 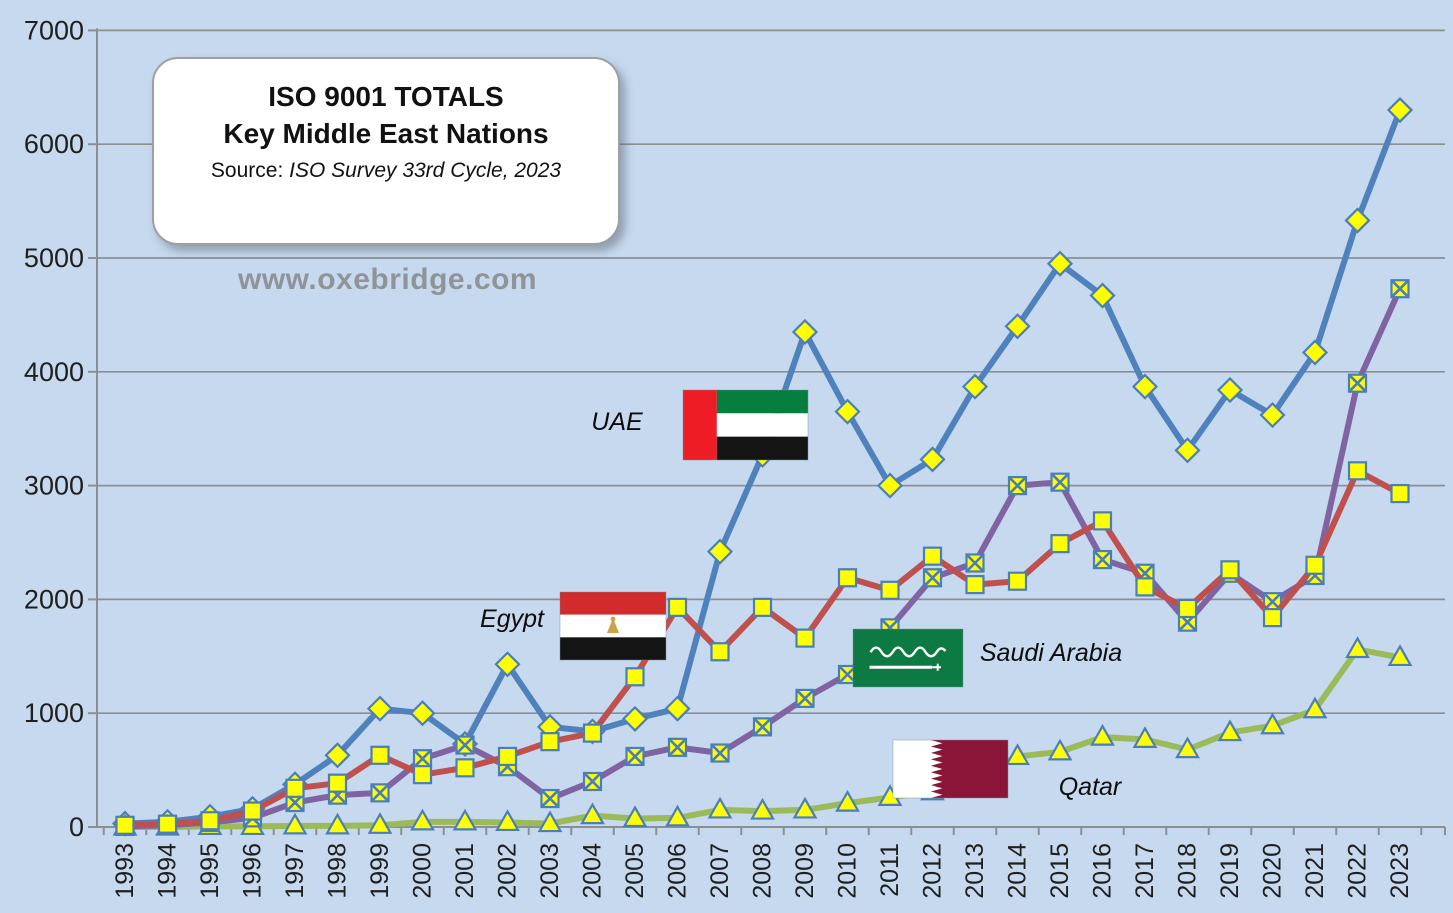 What do you see at coordinates (677, 708) in the screenshot?
I see `marker-uae-2006` at bounding box center [677, 708].